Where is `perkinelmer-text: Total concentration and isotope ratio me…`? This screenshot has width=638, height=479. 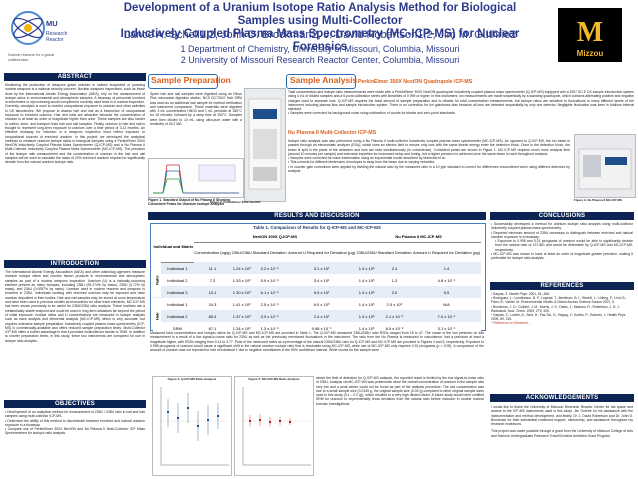
perkinelmer-text: Total concentration and isotope ratio me… is located at coordinates (461, 111).